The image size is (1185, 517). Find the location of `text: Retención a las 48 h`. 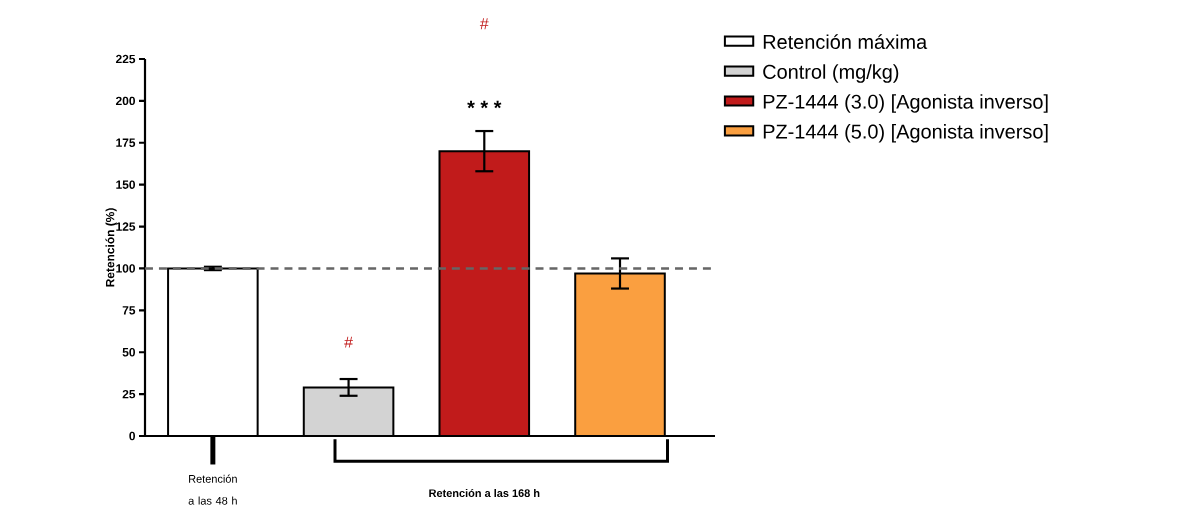

text: Retención a las 48 h is located at coordinates (212, 489).